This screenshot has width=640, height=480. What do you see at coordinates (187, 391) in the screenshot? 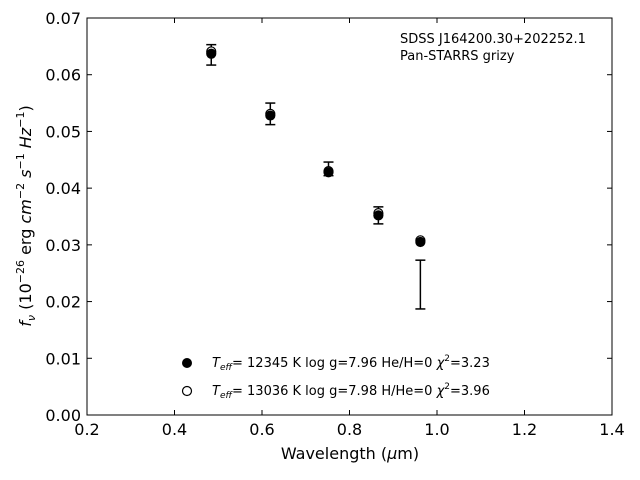
I see `legend-marker-open` at bounding box center [187, 391].